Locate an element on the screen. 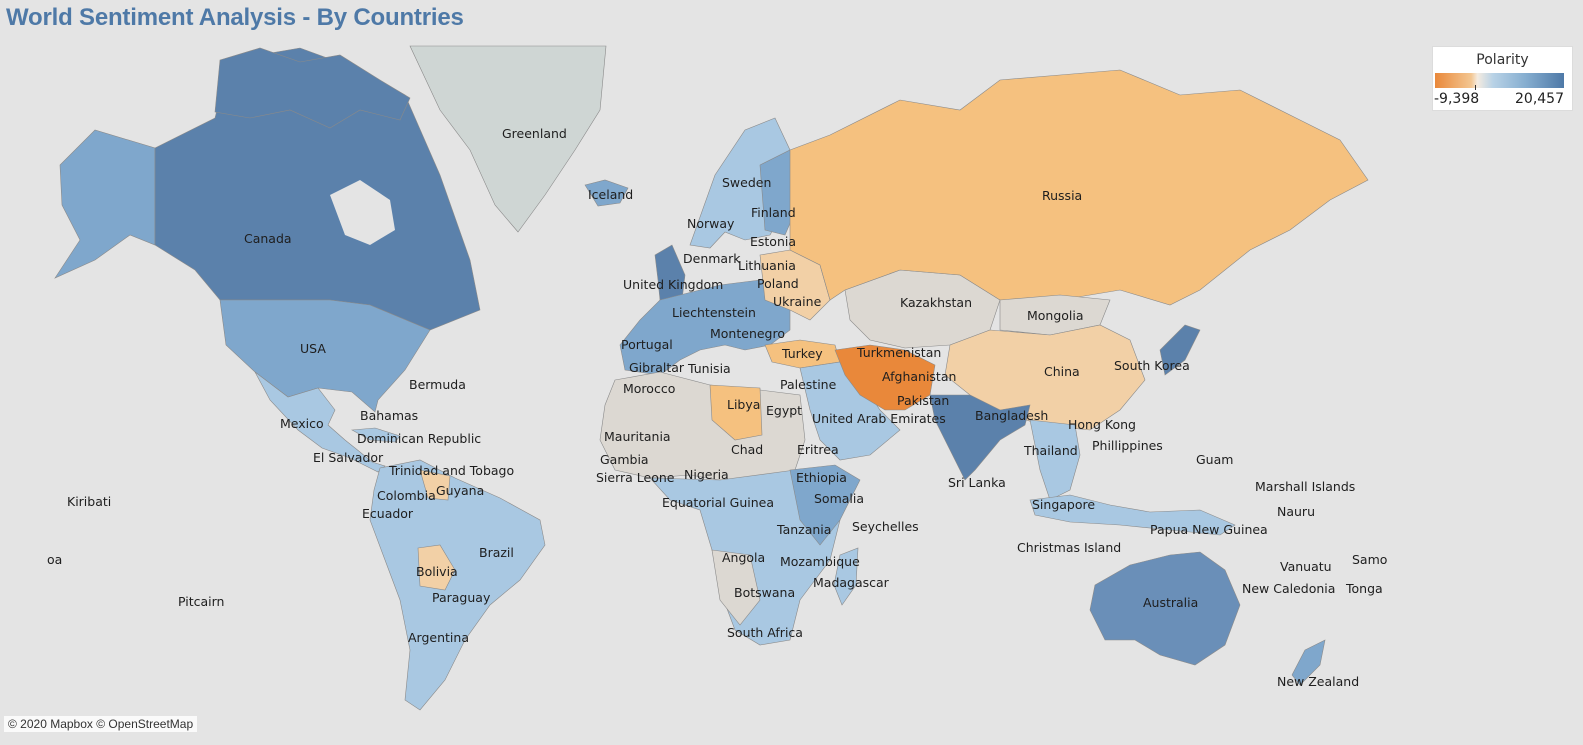  country-label: Paraguay is located at coordinates (461, 597).